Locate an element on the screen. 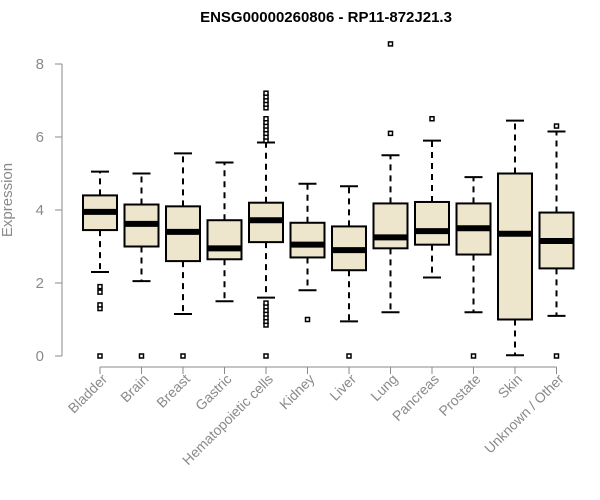 This screenshot has height=500, width=600. box-skin is located at coordinates (515, 238).